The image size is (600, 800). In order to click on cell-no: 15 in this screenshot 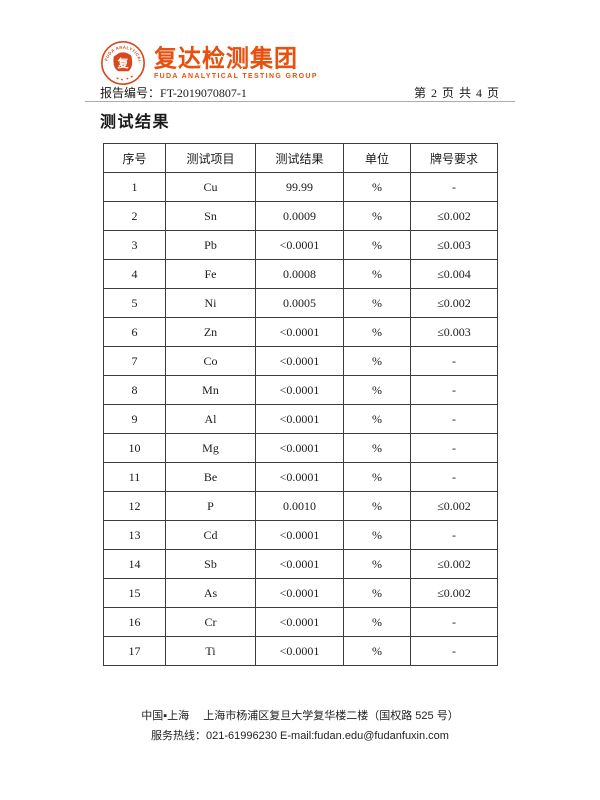, I will do `click(134, 593)`.